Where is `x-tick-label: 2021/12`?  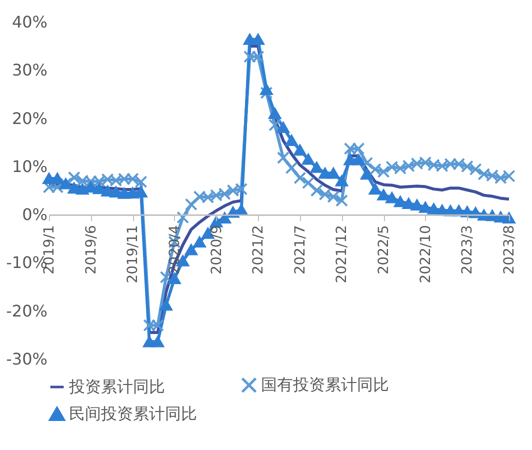 x-tick-label: 2021/12 is located at coordinates (342, 254).